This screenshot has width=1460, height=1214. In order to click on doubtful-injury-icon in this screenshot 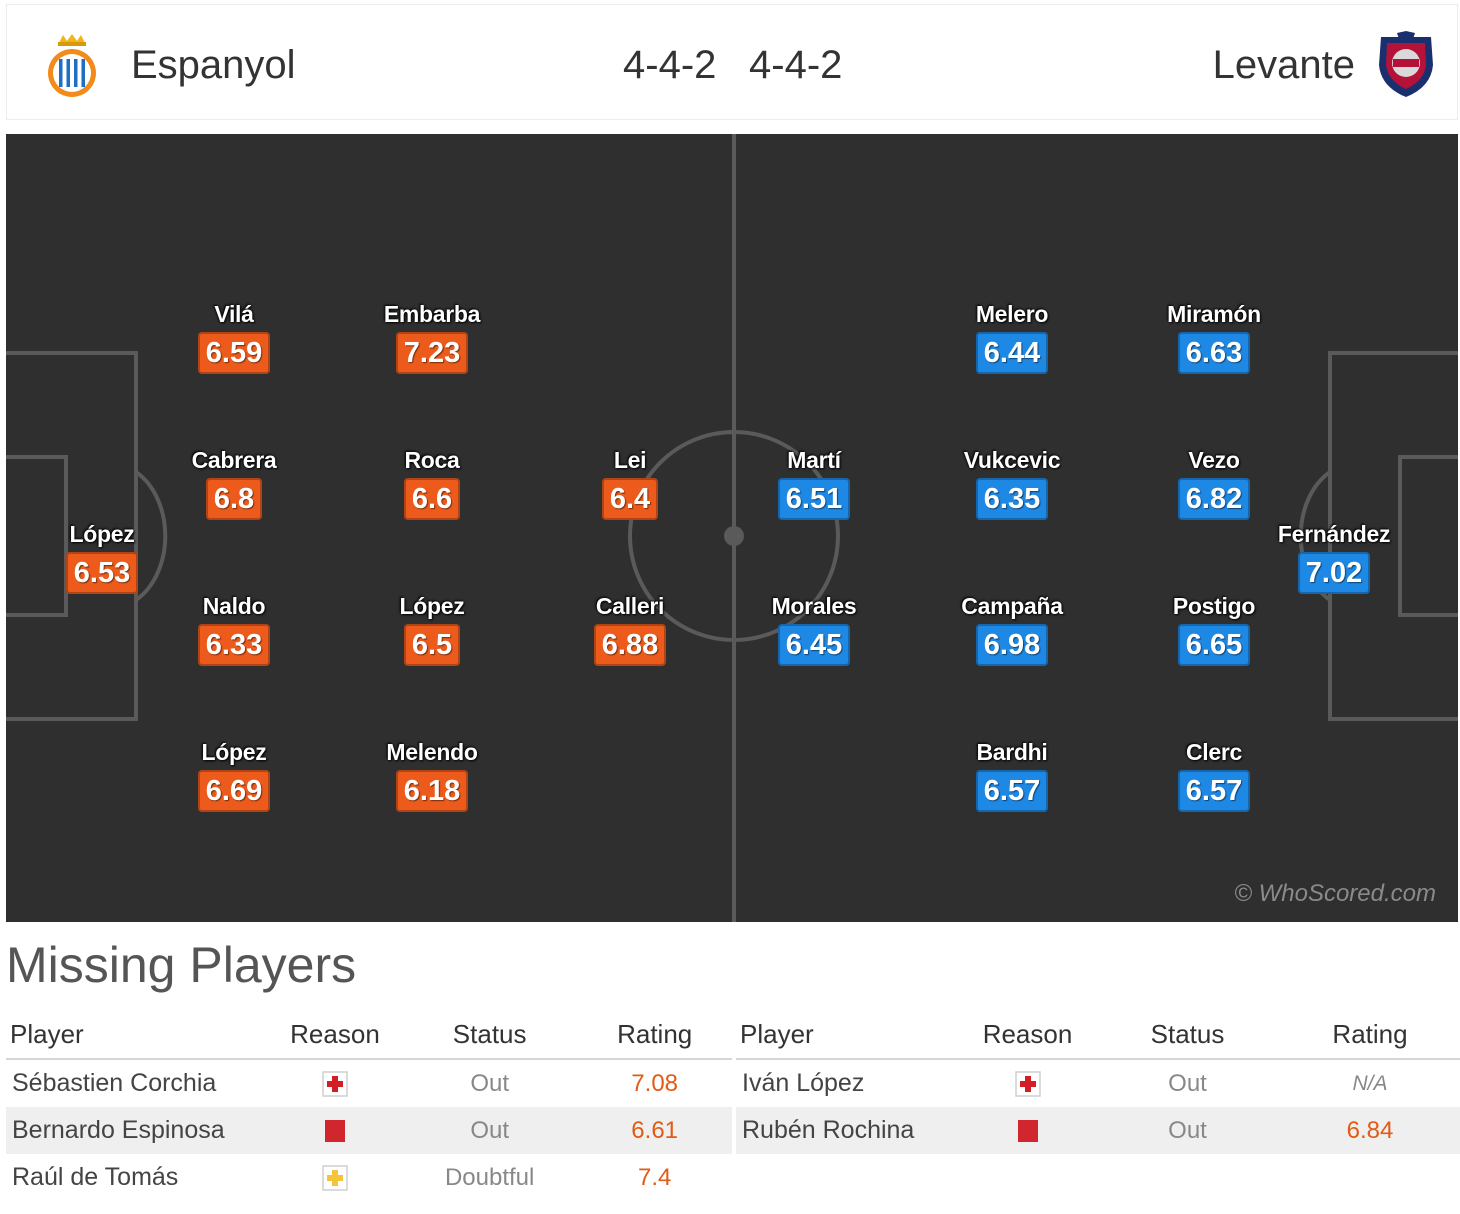, I will do `click(335, 1178)`.